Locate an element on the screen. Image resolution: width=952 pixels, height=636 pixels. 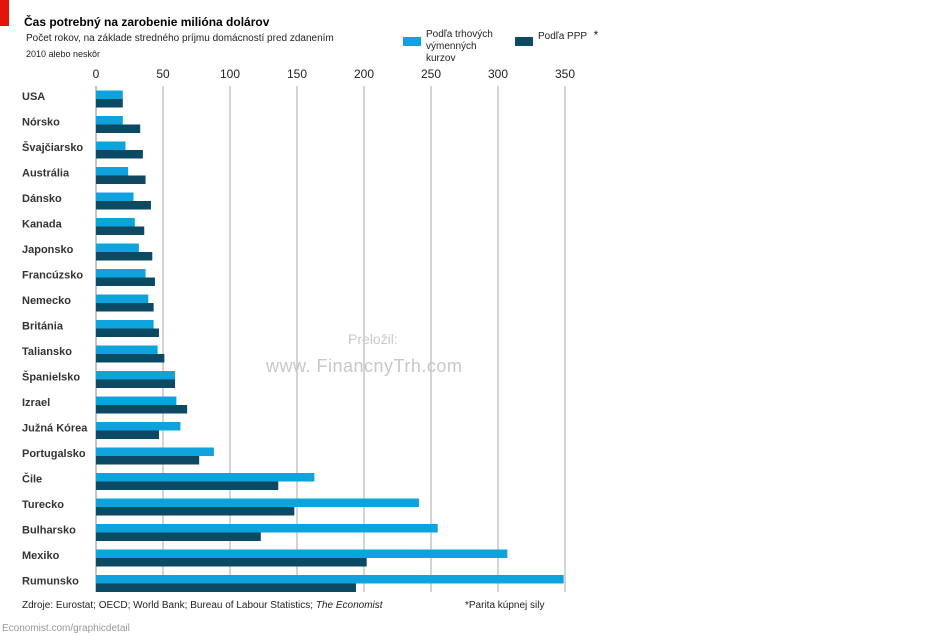
category-label-3: Austrália is located at coordinates (46, 174).